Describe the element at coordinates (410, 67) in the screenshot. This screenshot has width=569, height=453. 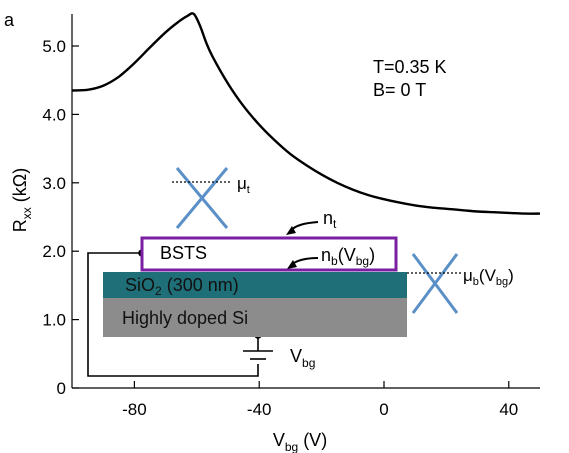
I see `temperature-label: T=0.35 K` at that location.